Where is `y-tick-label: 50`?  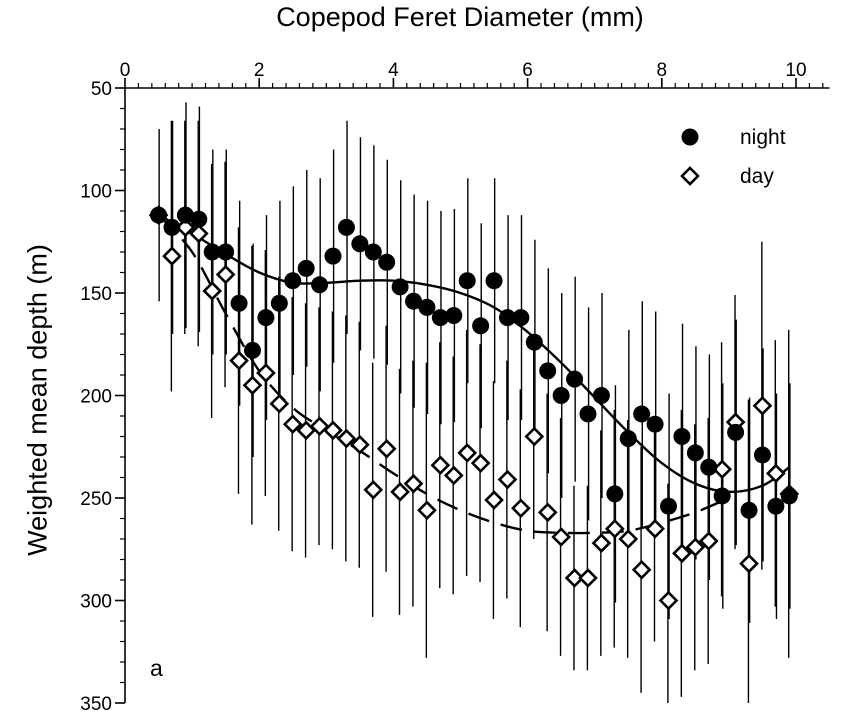 y-tick-label: 50 is located at coordinates (101, 89).